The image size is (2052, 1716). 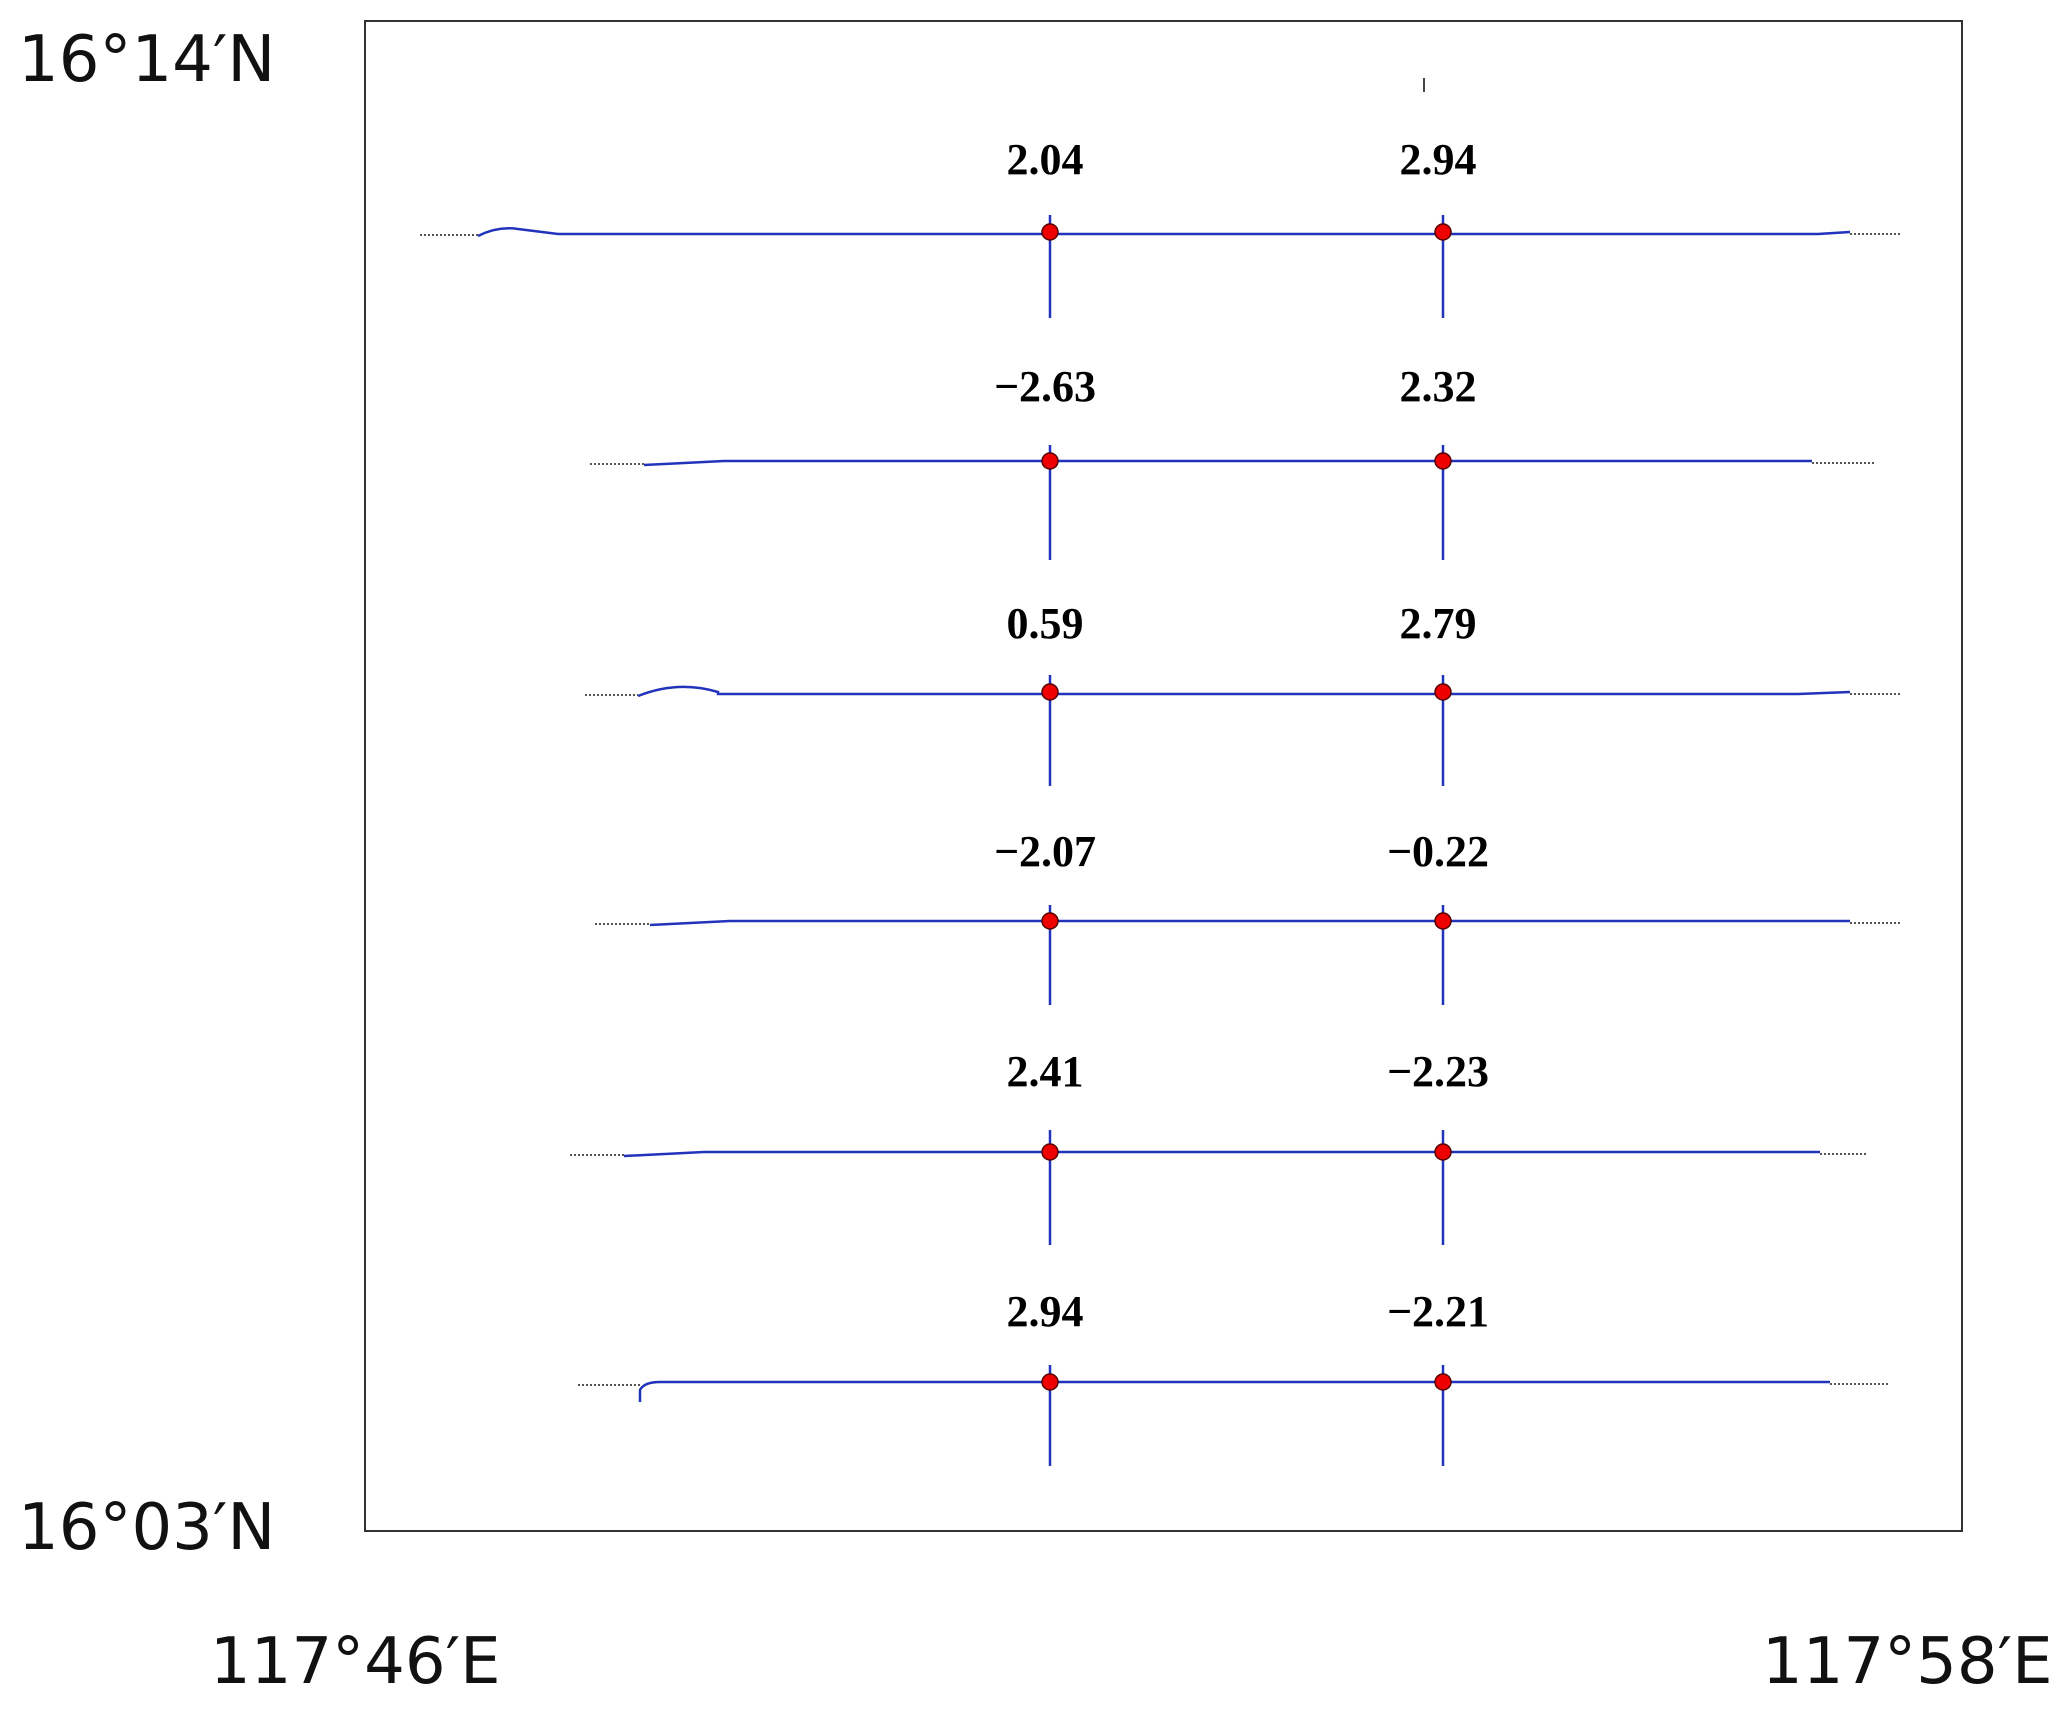 I want to click on crossover-value-label: −2.23, so click(x=1438, y=1071).